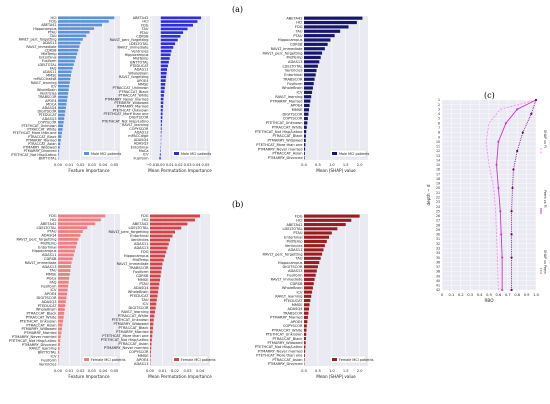 The image size is (550, 404). What do you see at coordinates (489, 295) in the screenshot?
I see `x-tick-label: 0.5` at bounding box center [489, 295].